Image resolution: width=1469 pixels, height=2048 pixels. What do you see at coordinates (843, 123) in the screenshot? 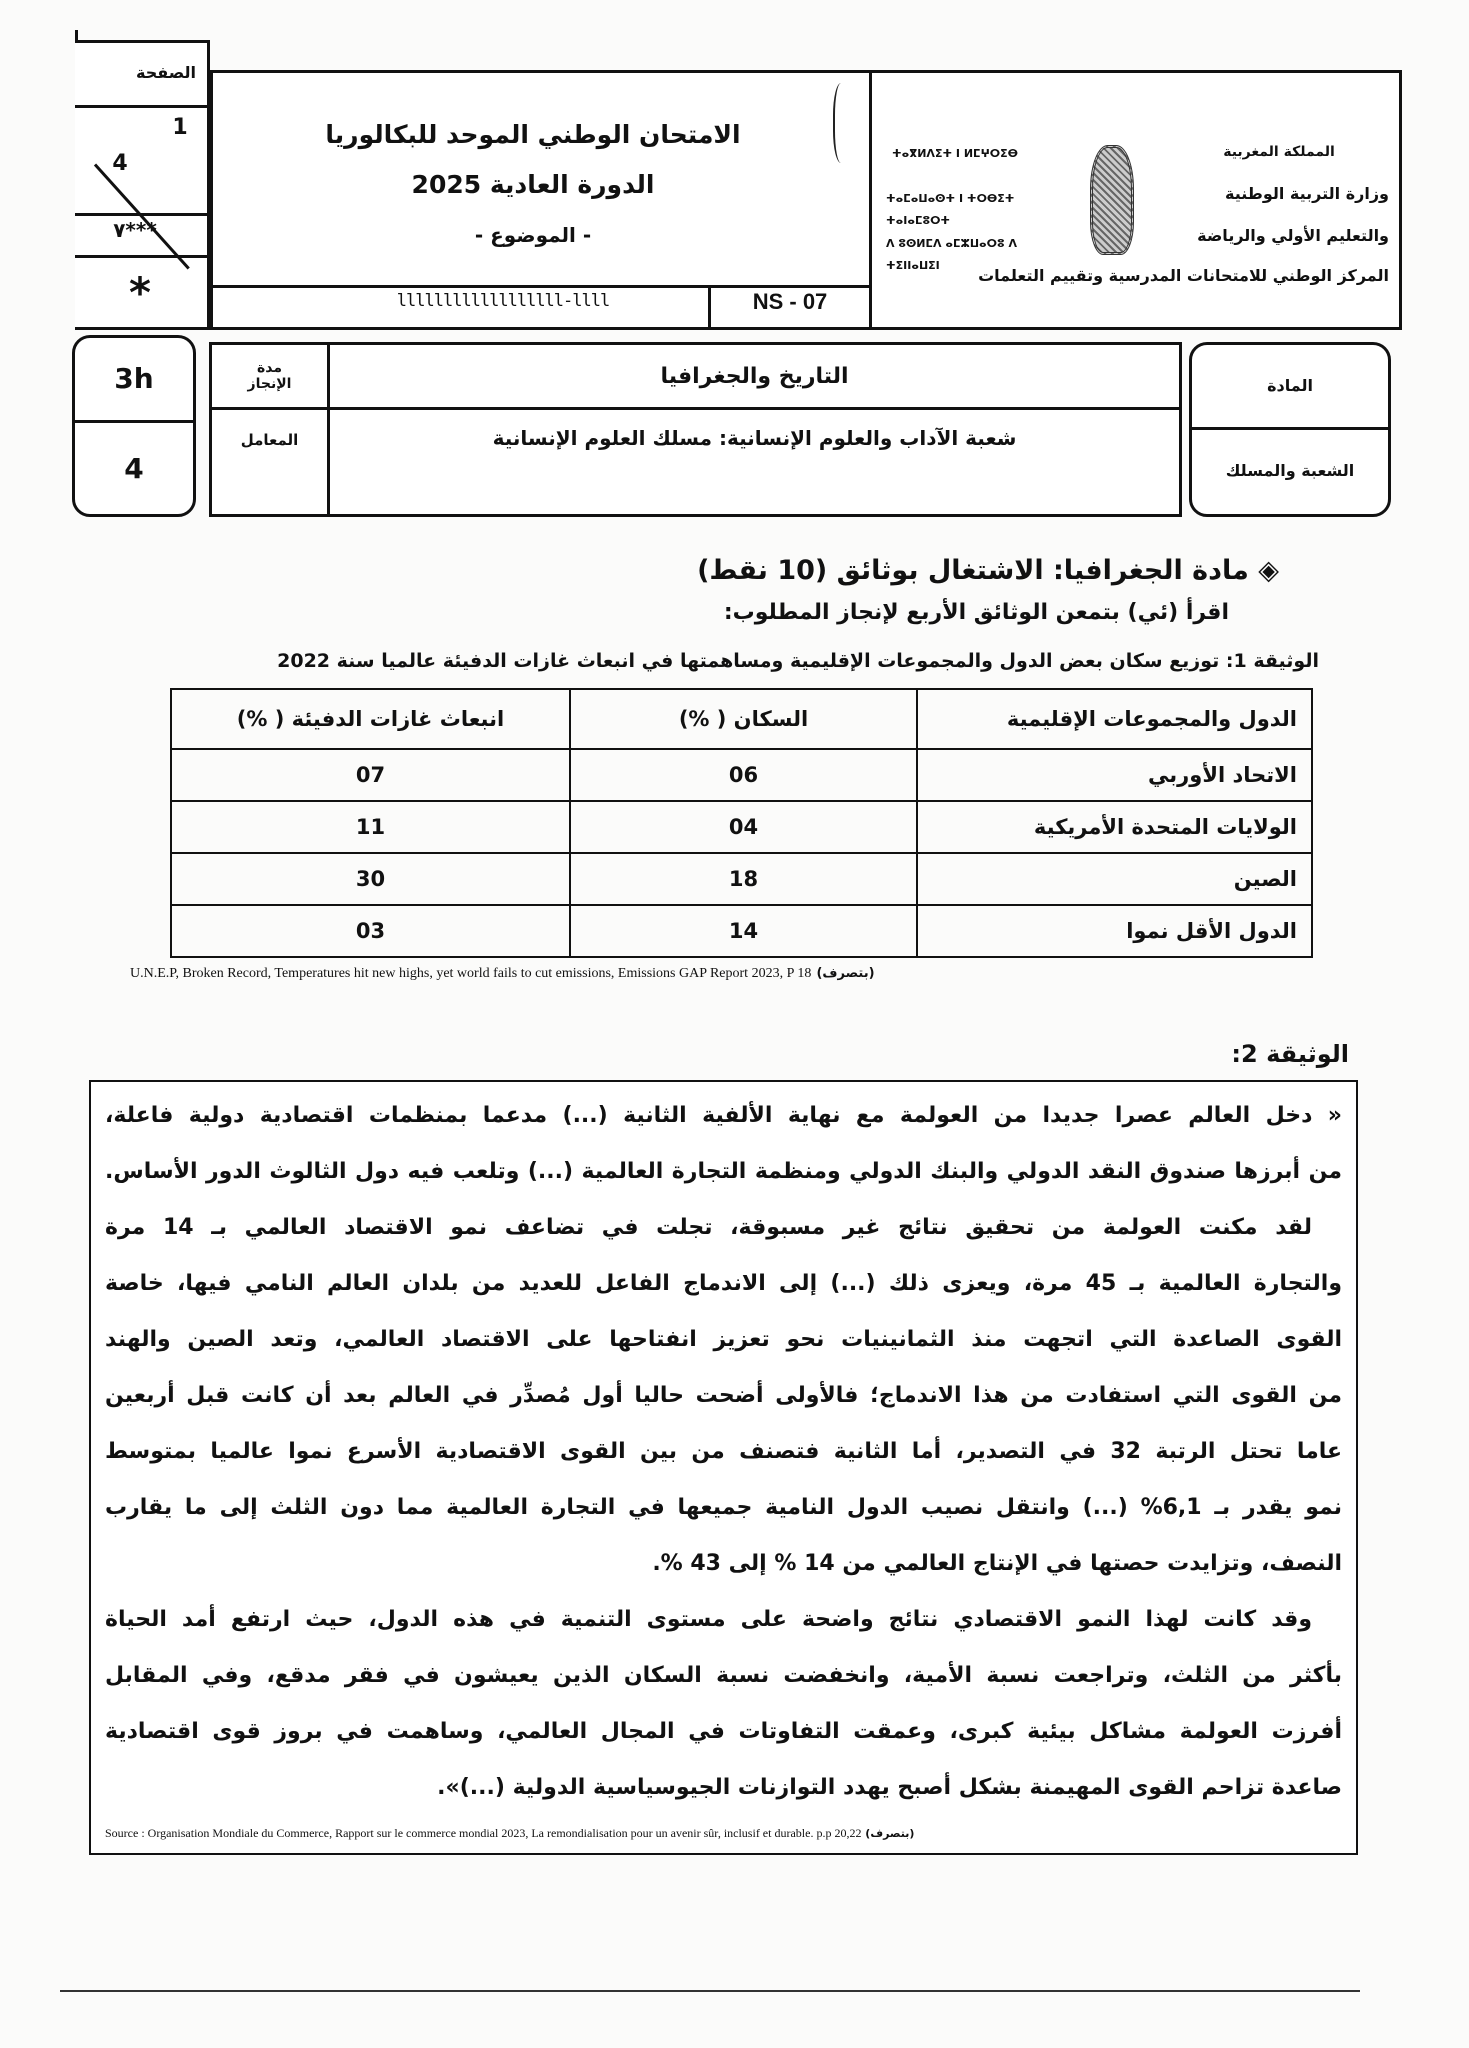
I see `signature-mark` at bounding box center [843, 123].